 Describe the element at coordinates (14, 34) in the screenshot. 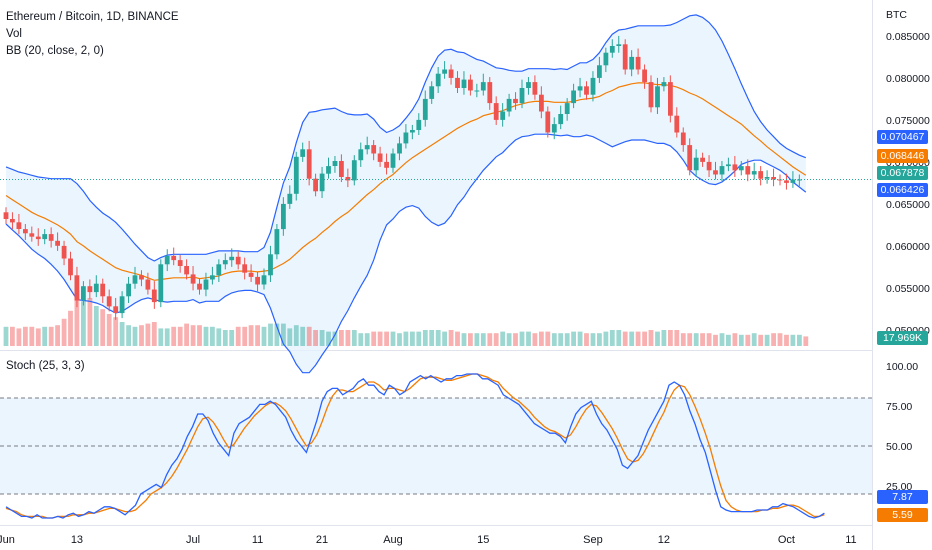

I see `volume-legend: Vol` at that location.